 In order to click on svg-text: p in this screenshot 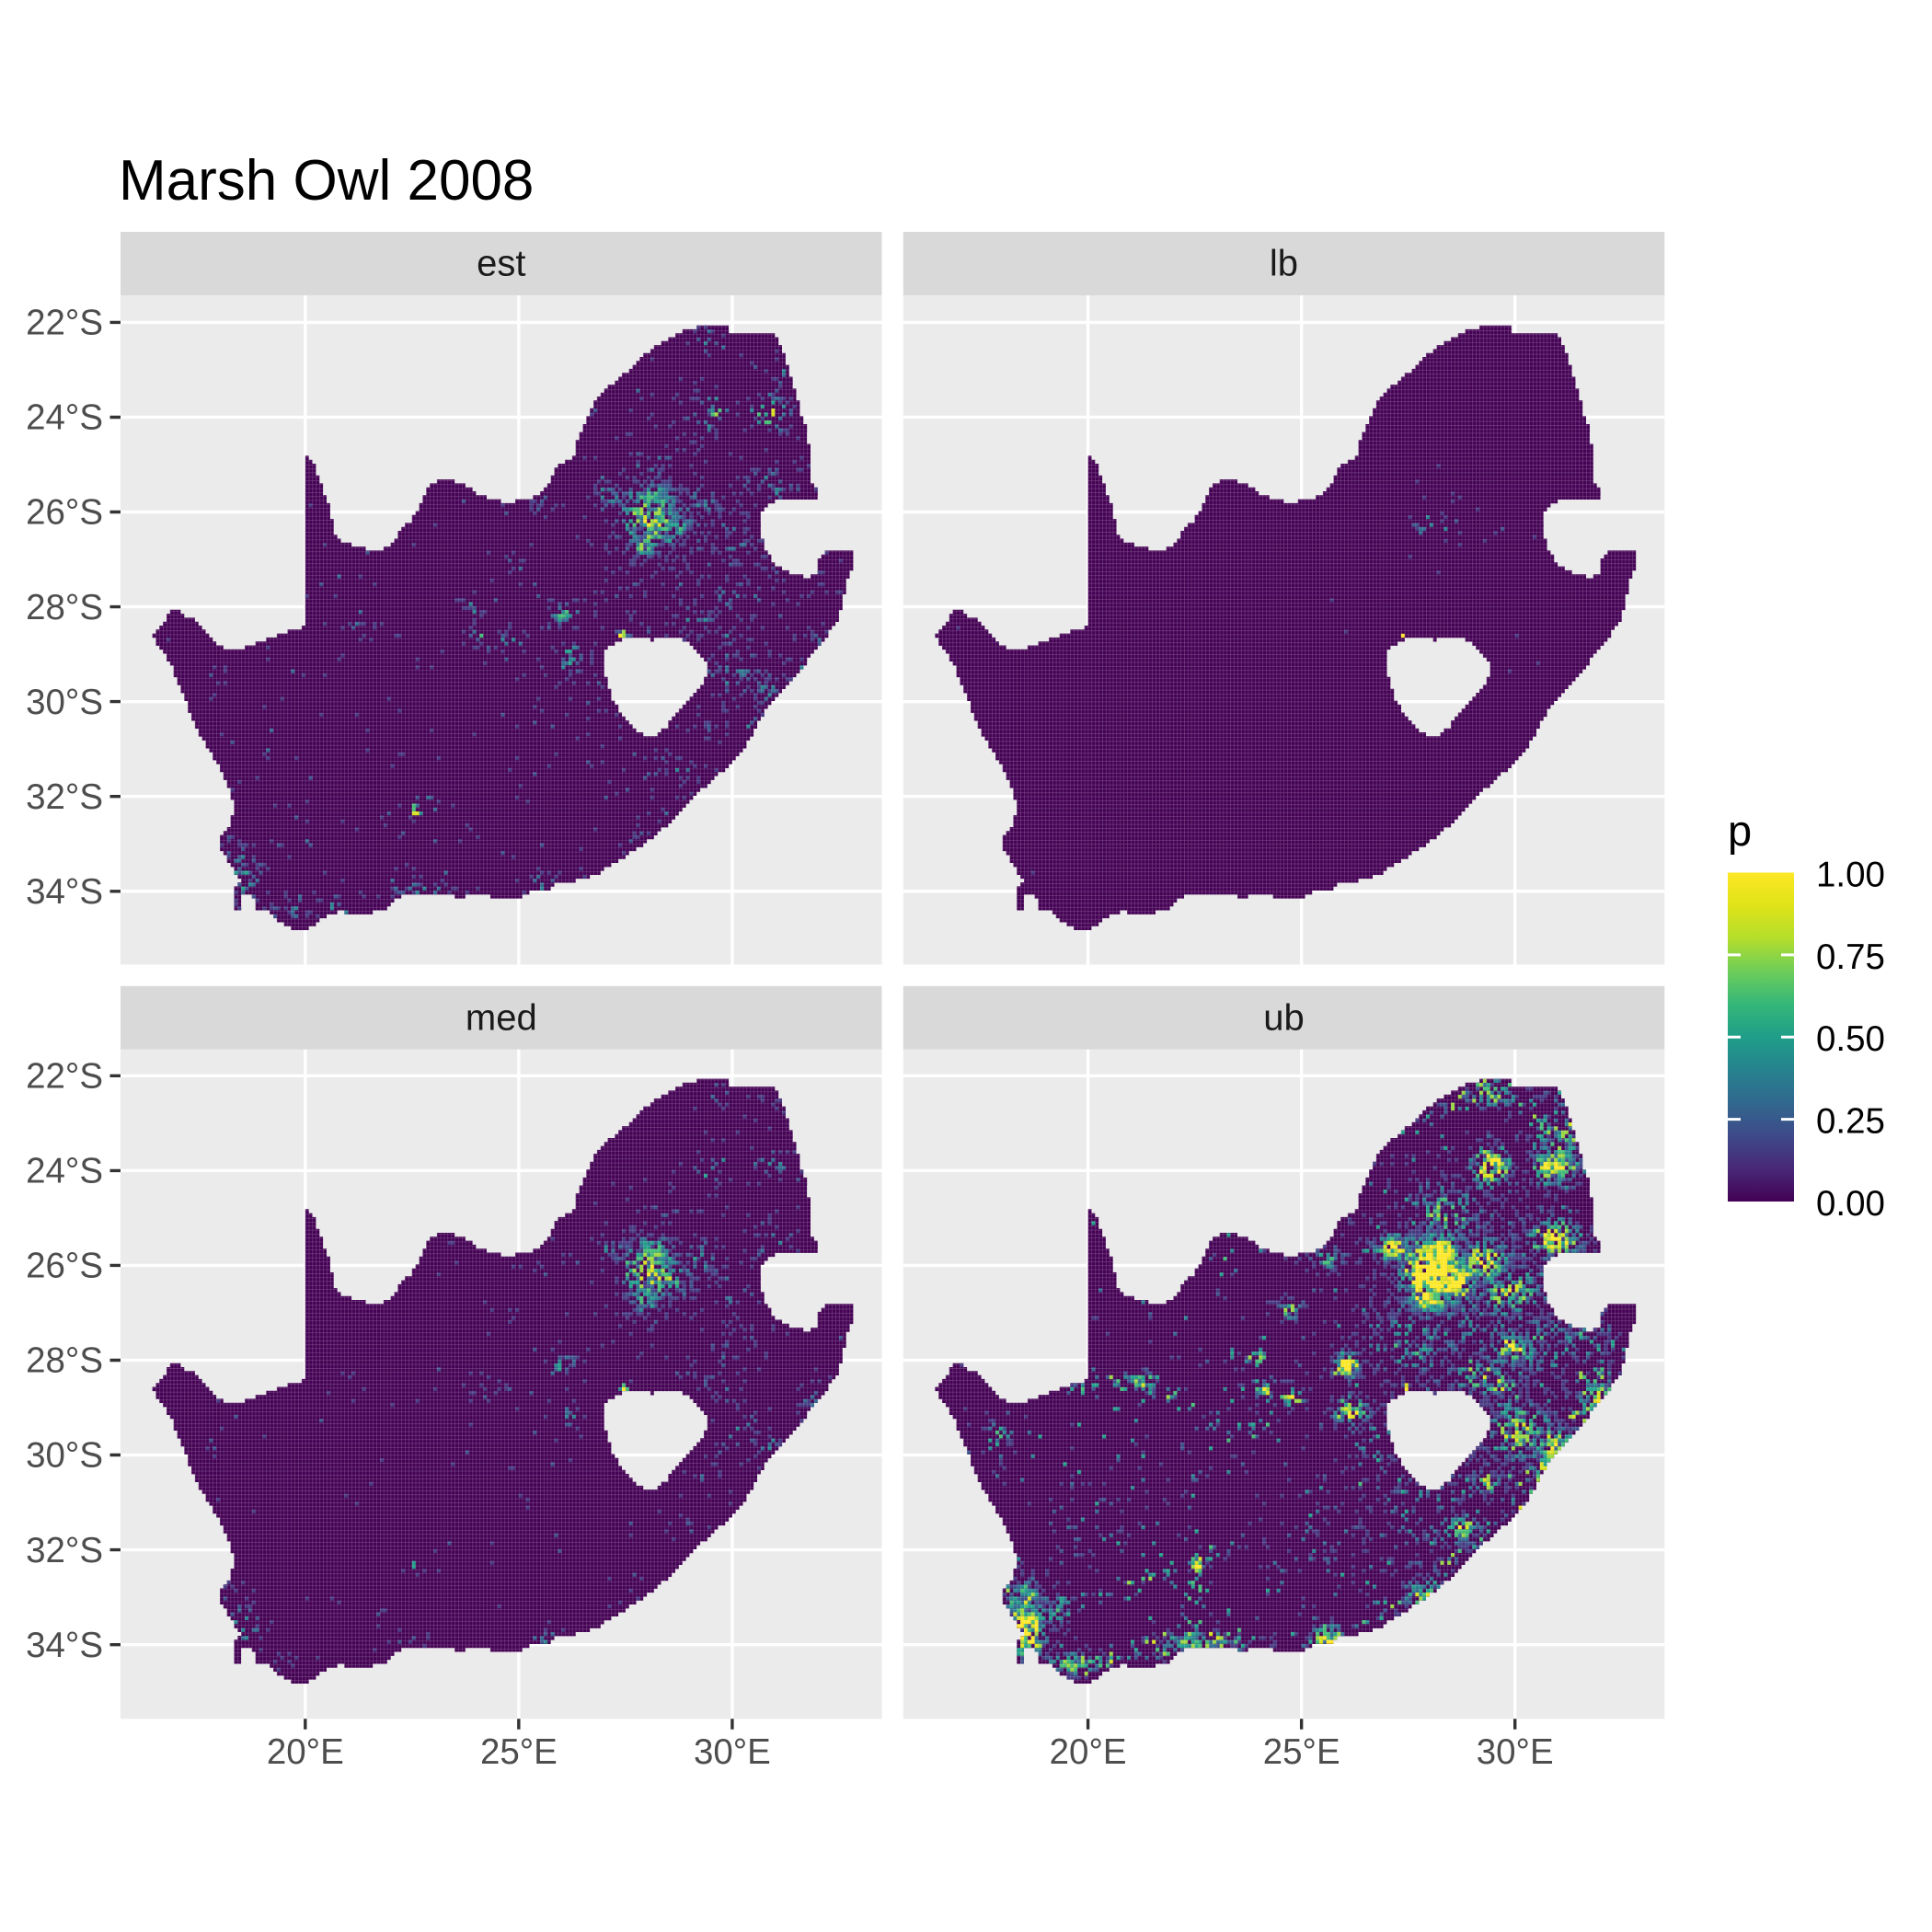, I will do `click(1740, 830)`.